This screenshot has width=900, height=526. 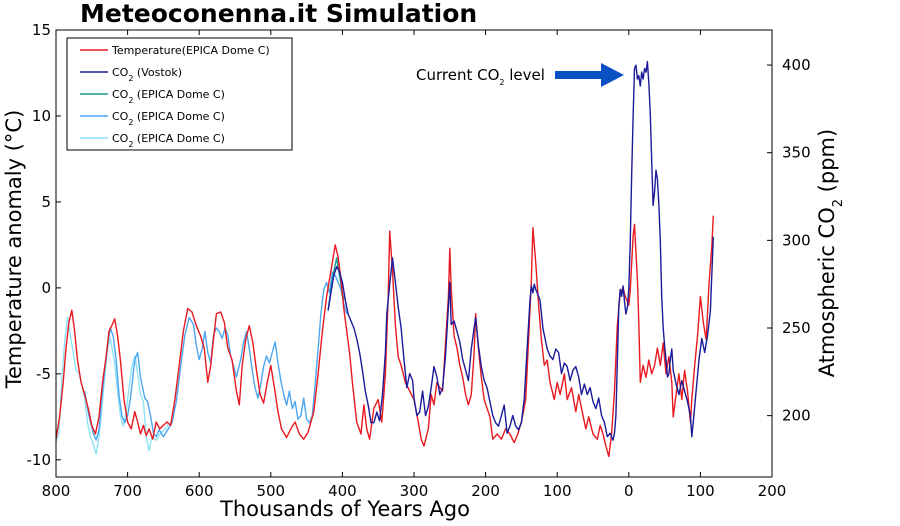 What do you see at coordinates (147, 74) in the screenshot?
I see `legend-entry: CO2 (Vostok)` at bounding box center [147, 74].